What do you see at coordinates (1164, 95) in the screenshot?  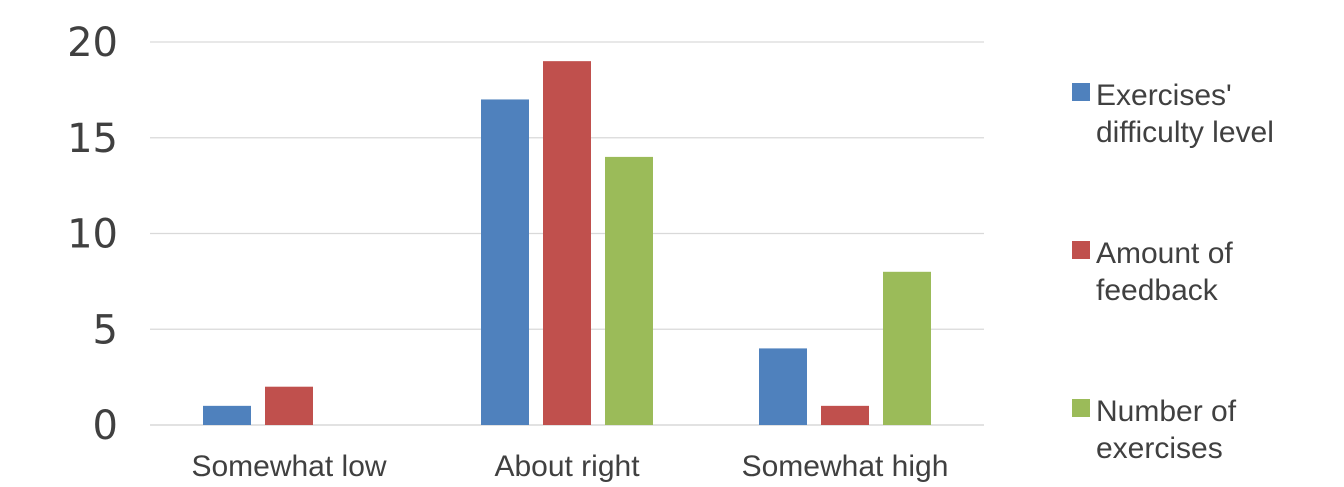 I see `legend-label: Exercises'` at bounding box center [1164, 95].